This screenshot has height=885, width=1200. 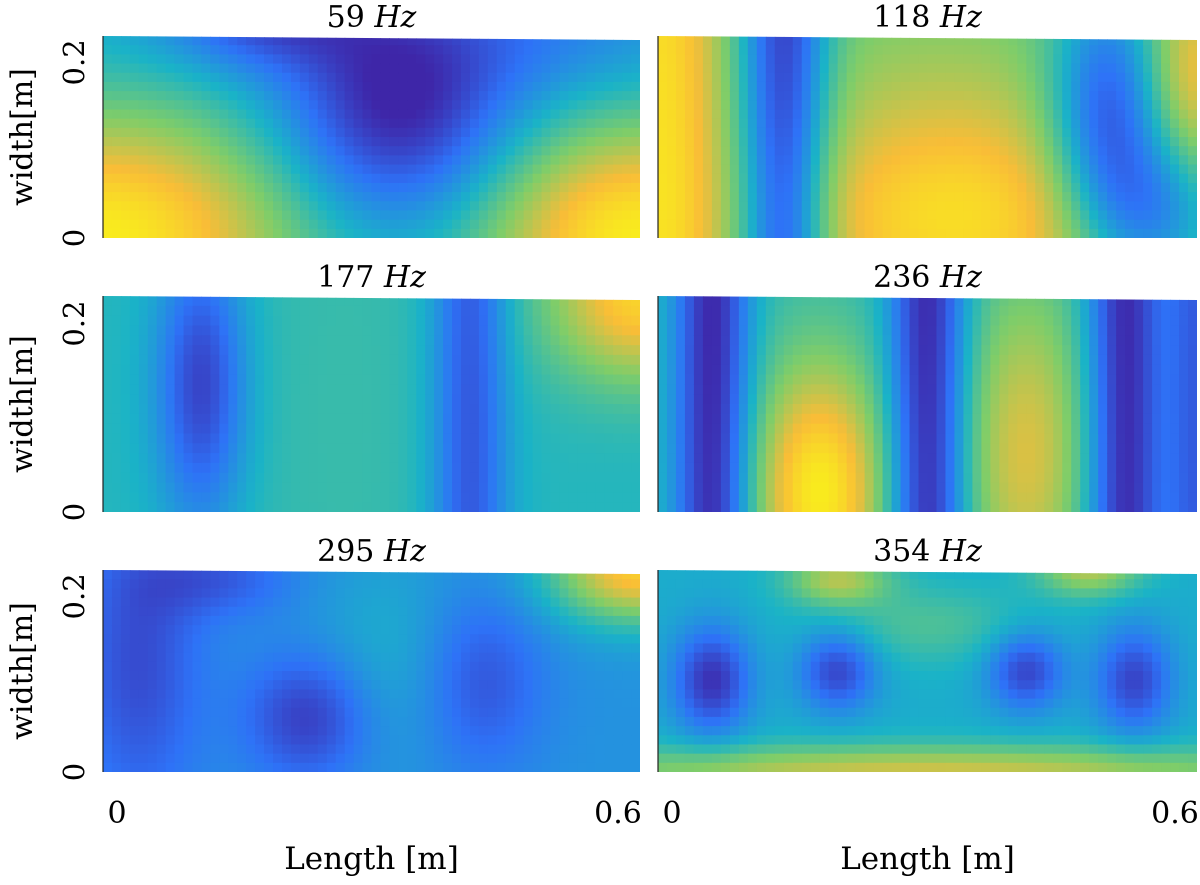 I want to click on y-axis-label: width[m], so click(x=22, y=137).